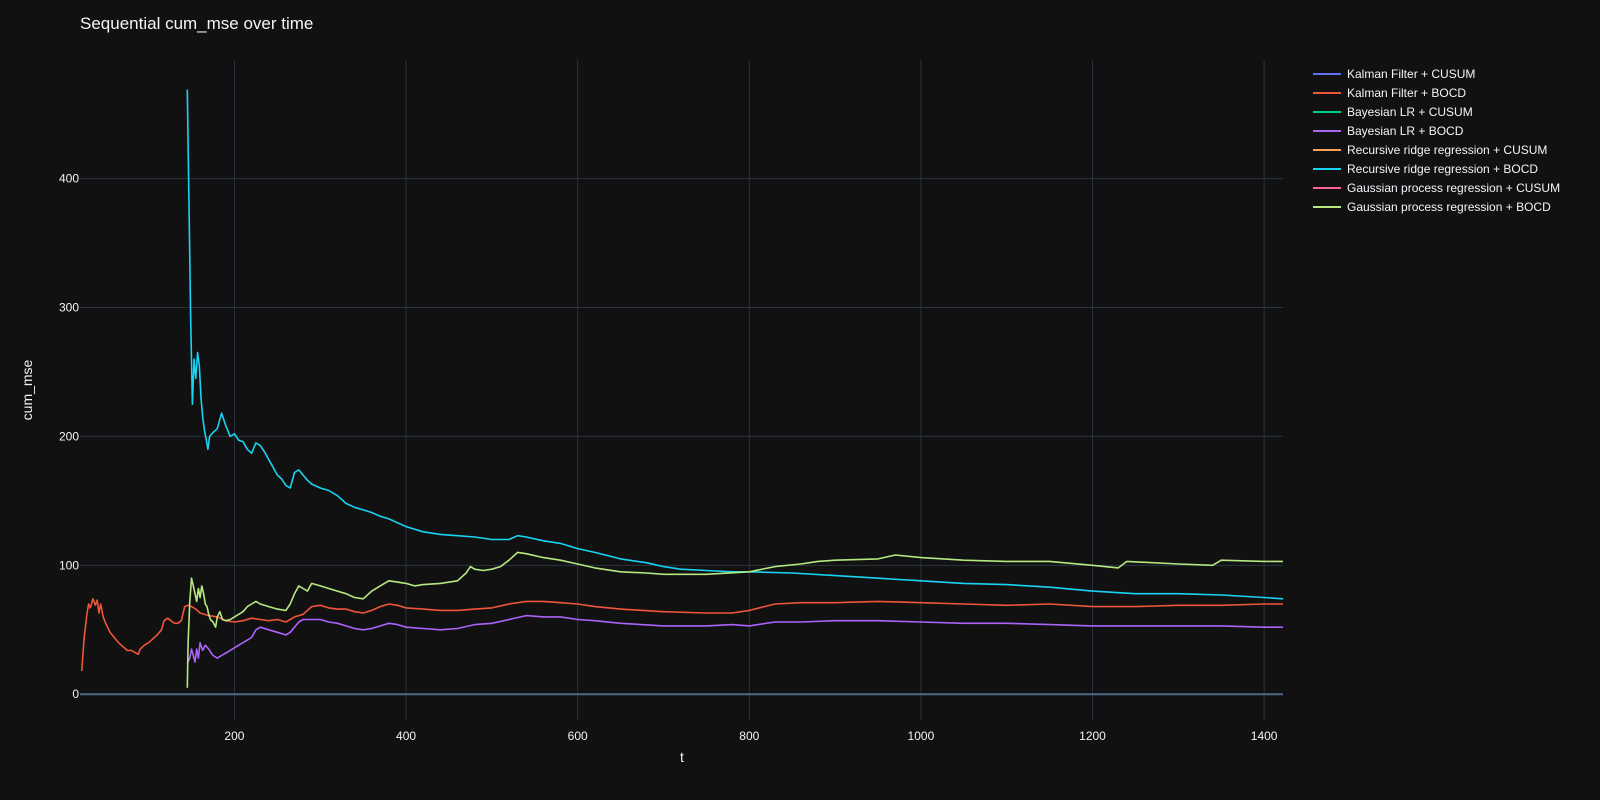 This screenshot has width=1600, height=800. What do you see at coordinates (682, 757) in the screenshot?
I see `x-axis-title: t` at bounding box center [682, 757].